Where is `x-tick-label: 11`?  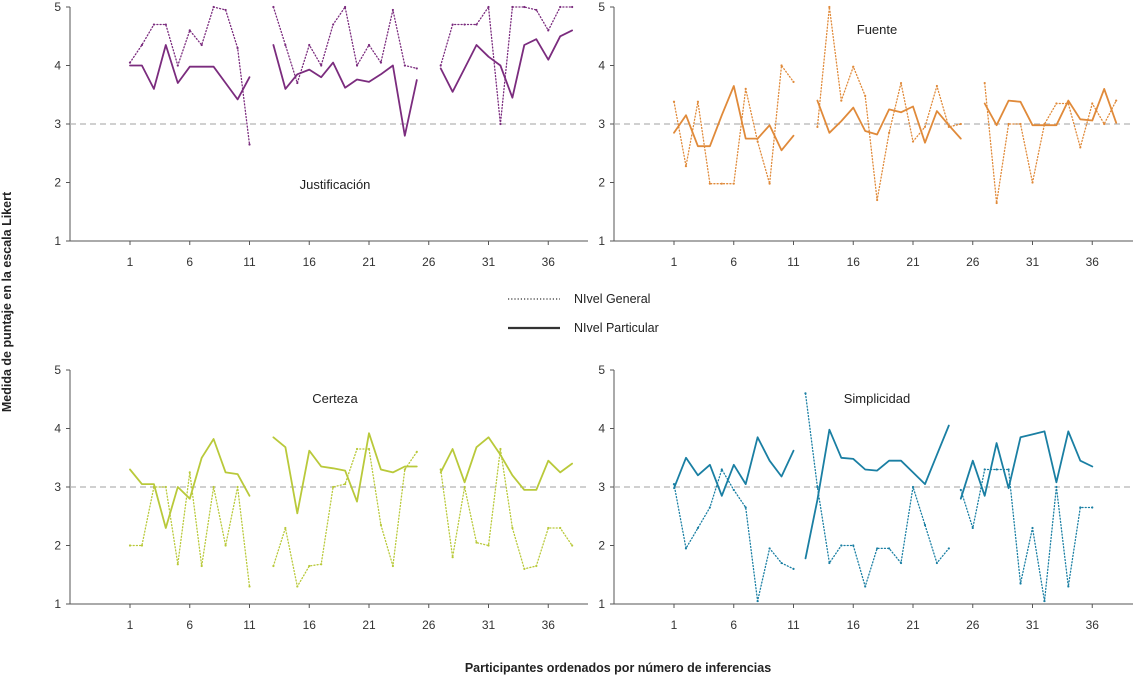 x-tick-label: 11 is located at coordinates (793, 262).